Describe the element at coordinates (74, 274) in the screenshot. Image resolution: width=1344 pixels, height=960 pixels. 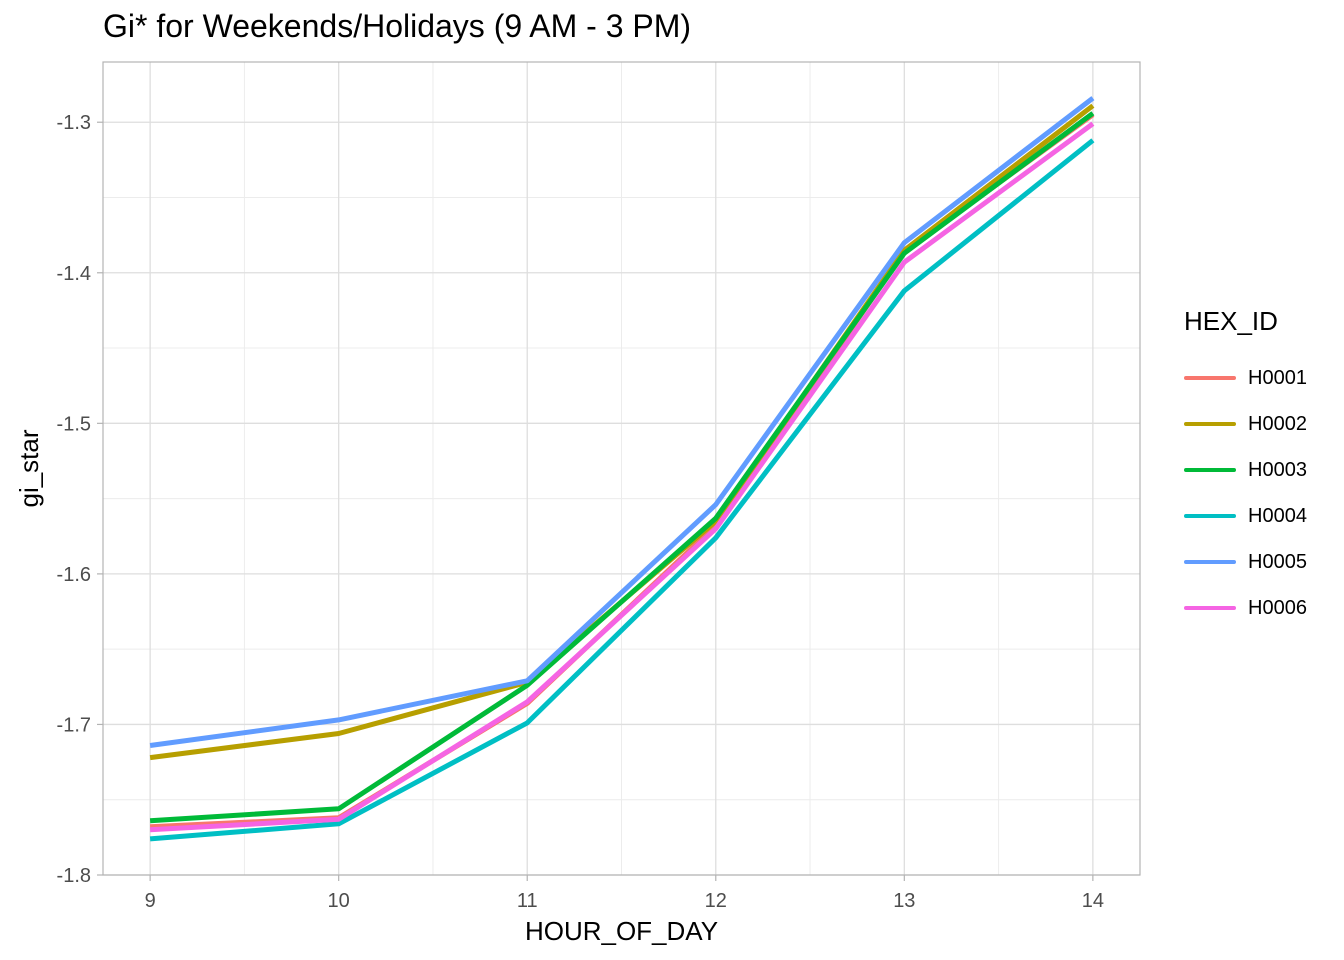
I see `y-tick-label: -1.4` at that location.